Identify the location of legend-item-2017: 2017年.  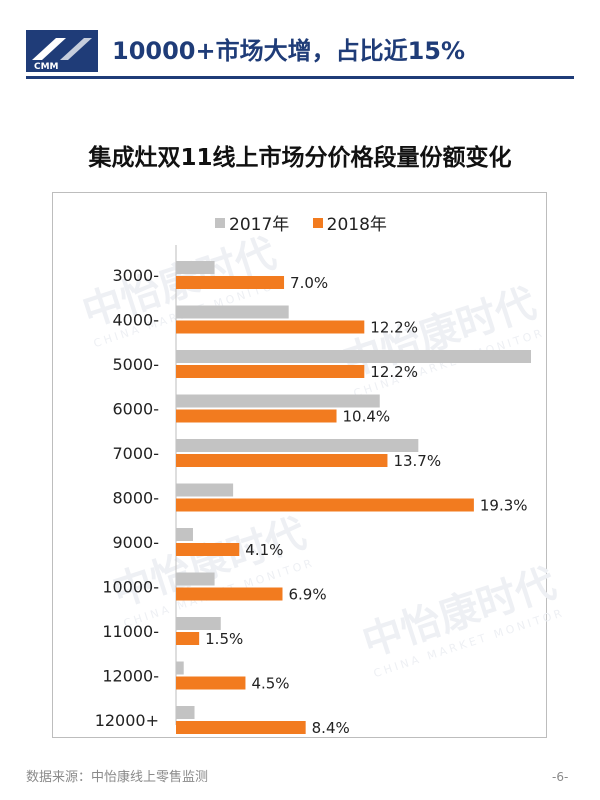
(252, 222).